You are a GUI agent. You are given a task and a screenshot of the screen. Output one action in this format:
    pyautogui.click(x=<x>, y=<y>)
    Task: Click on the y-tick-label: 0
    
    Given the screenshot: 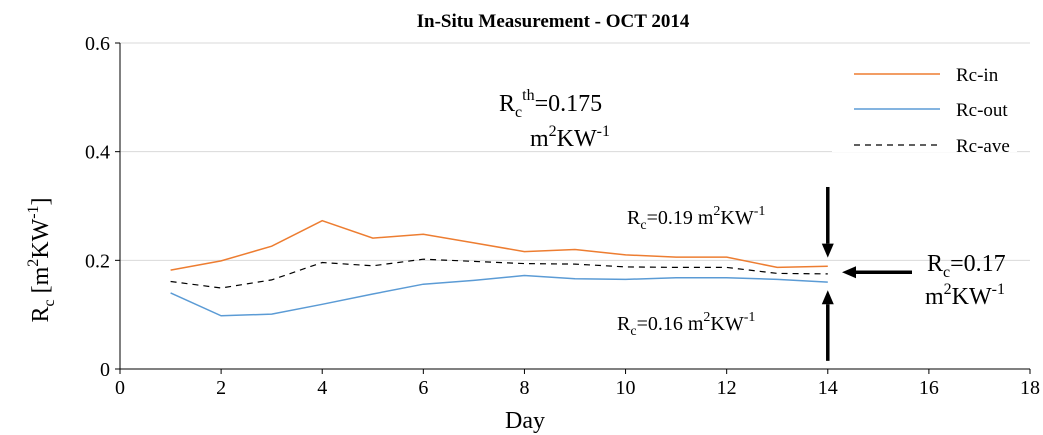 What is the action you would take?
    pyautogui.click(x=105, y=370)
    